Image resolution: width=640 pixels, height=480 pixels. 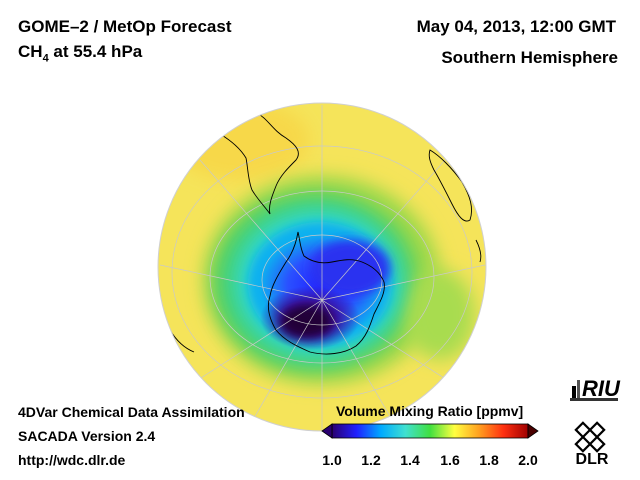 I want to click on map-title: GOME–2 / MetOp Forecast, so click(x=125, y=26).